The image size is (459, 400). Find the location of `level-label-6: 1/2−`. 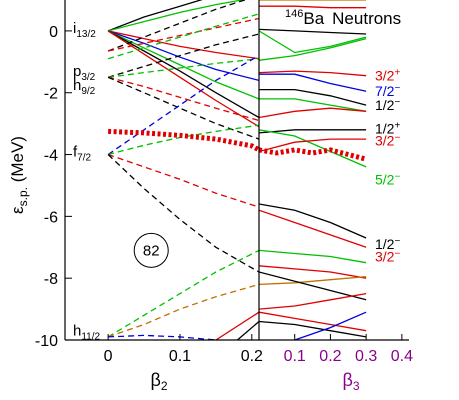

level-label-6: 1/2− is located at coordinates (387, 244).